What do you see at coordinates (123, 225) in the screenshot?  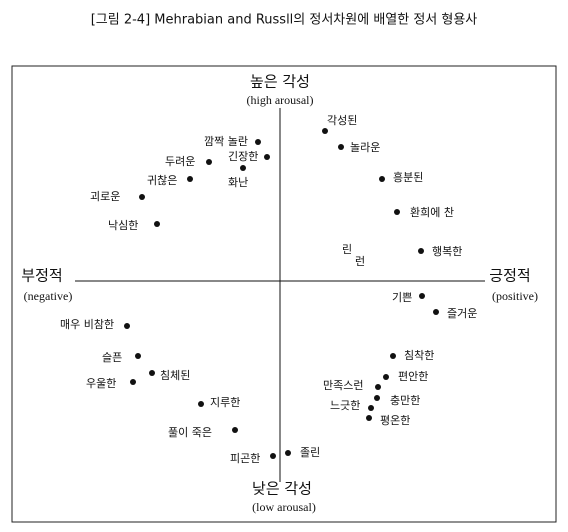 I see `node-label: 낙심한` at bounding box center [123, 225].